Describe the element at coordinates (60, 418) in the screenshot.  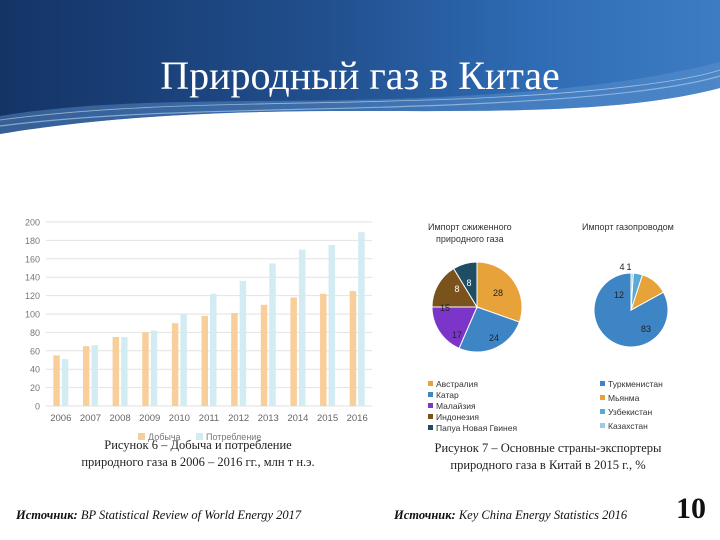
I see `x-tick-label: 2006` at that location.